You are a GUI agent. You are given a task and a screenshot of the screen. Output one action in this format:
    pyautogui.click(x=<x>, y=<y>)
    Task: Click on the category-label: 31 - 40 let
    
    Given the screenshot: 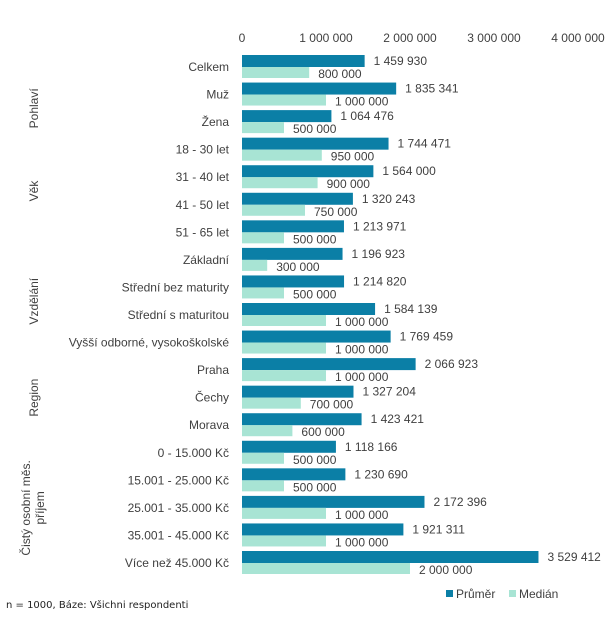 What is the action you would take?
    pyautogui.click(x=203, y=177)
    